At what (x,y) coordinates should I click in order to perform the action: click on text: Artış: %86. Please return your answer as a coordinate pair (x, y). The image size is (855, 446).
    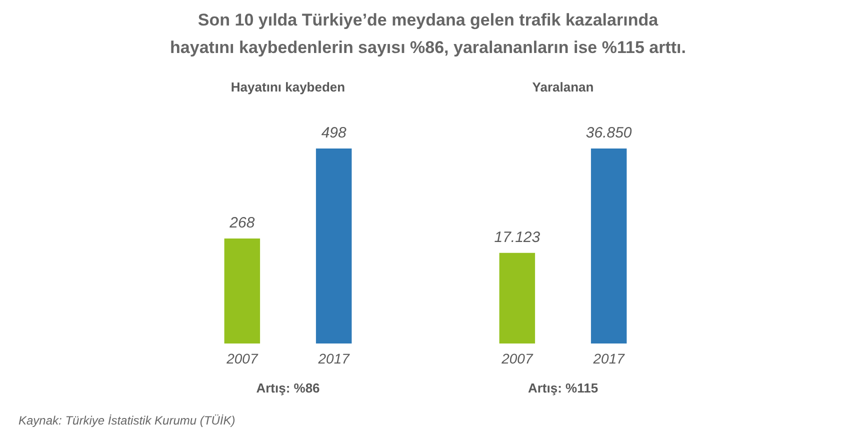
    Looking at the image, I should click on (288, 388).